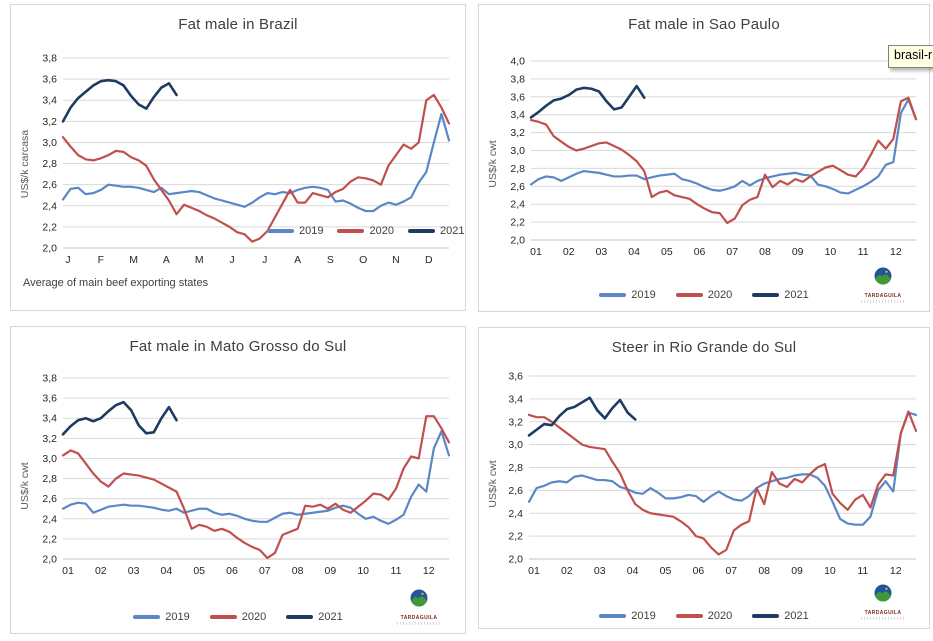 Image resolution: width=933 pixels, height=641 pixels. What do you see at coordinates (515, 537) in the screenshot?
I see `y-tick-label: 2,2` at bounding box center [515, 537].